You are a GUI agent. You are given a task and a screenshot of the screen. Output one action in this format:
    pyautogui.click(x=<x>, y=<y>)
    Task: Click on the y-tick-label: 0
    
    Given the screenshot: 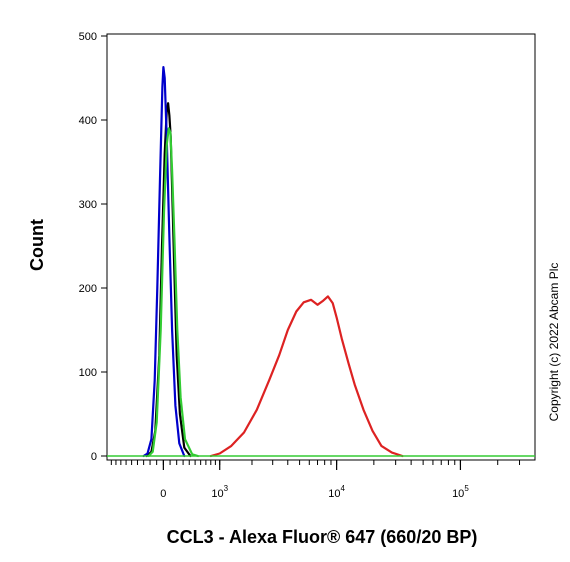 What is the action you would take?
    pyautogui.click(x=94, y=457)
    